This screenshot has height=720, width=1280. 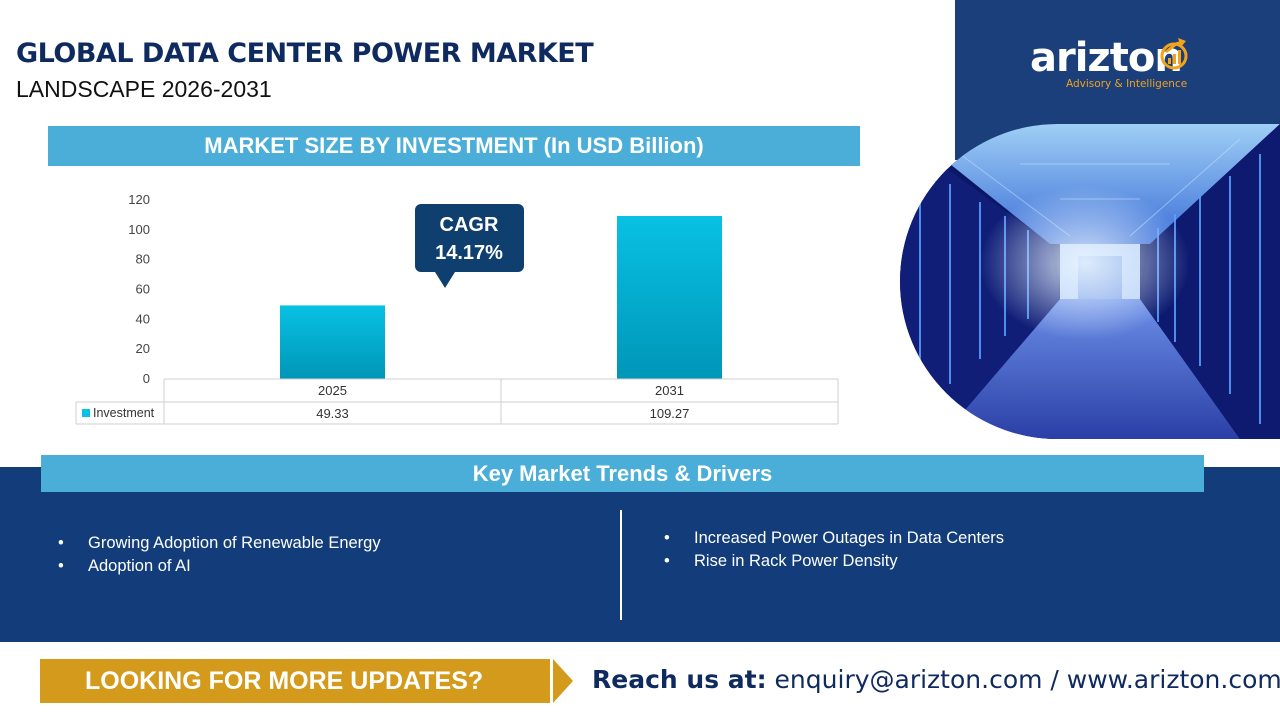 I want to click on y-tick-label: 20, so click(x=143, y=348).